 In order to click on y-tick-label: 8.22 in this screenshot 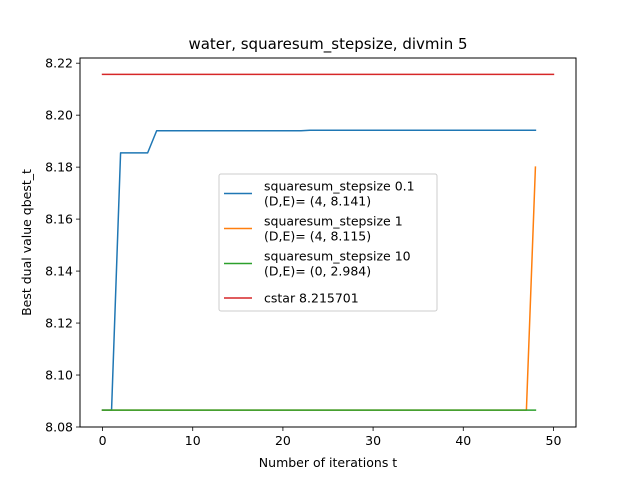, I will do `click(59, 63)`.